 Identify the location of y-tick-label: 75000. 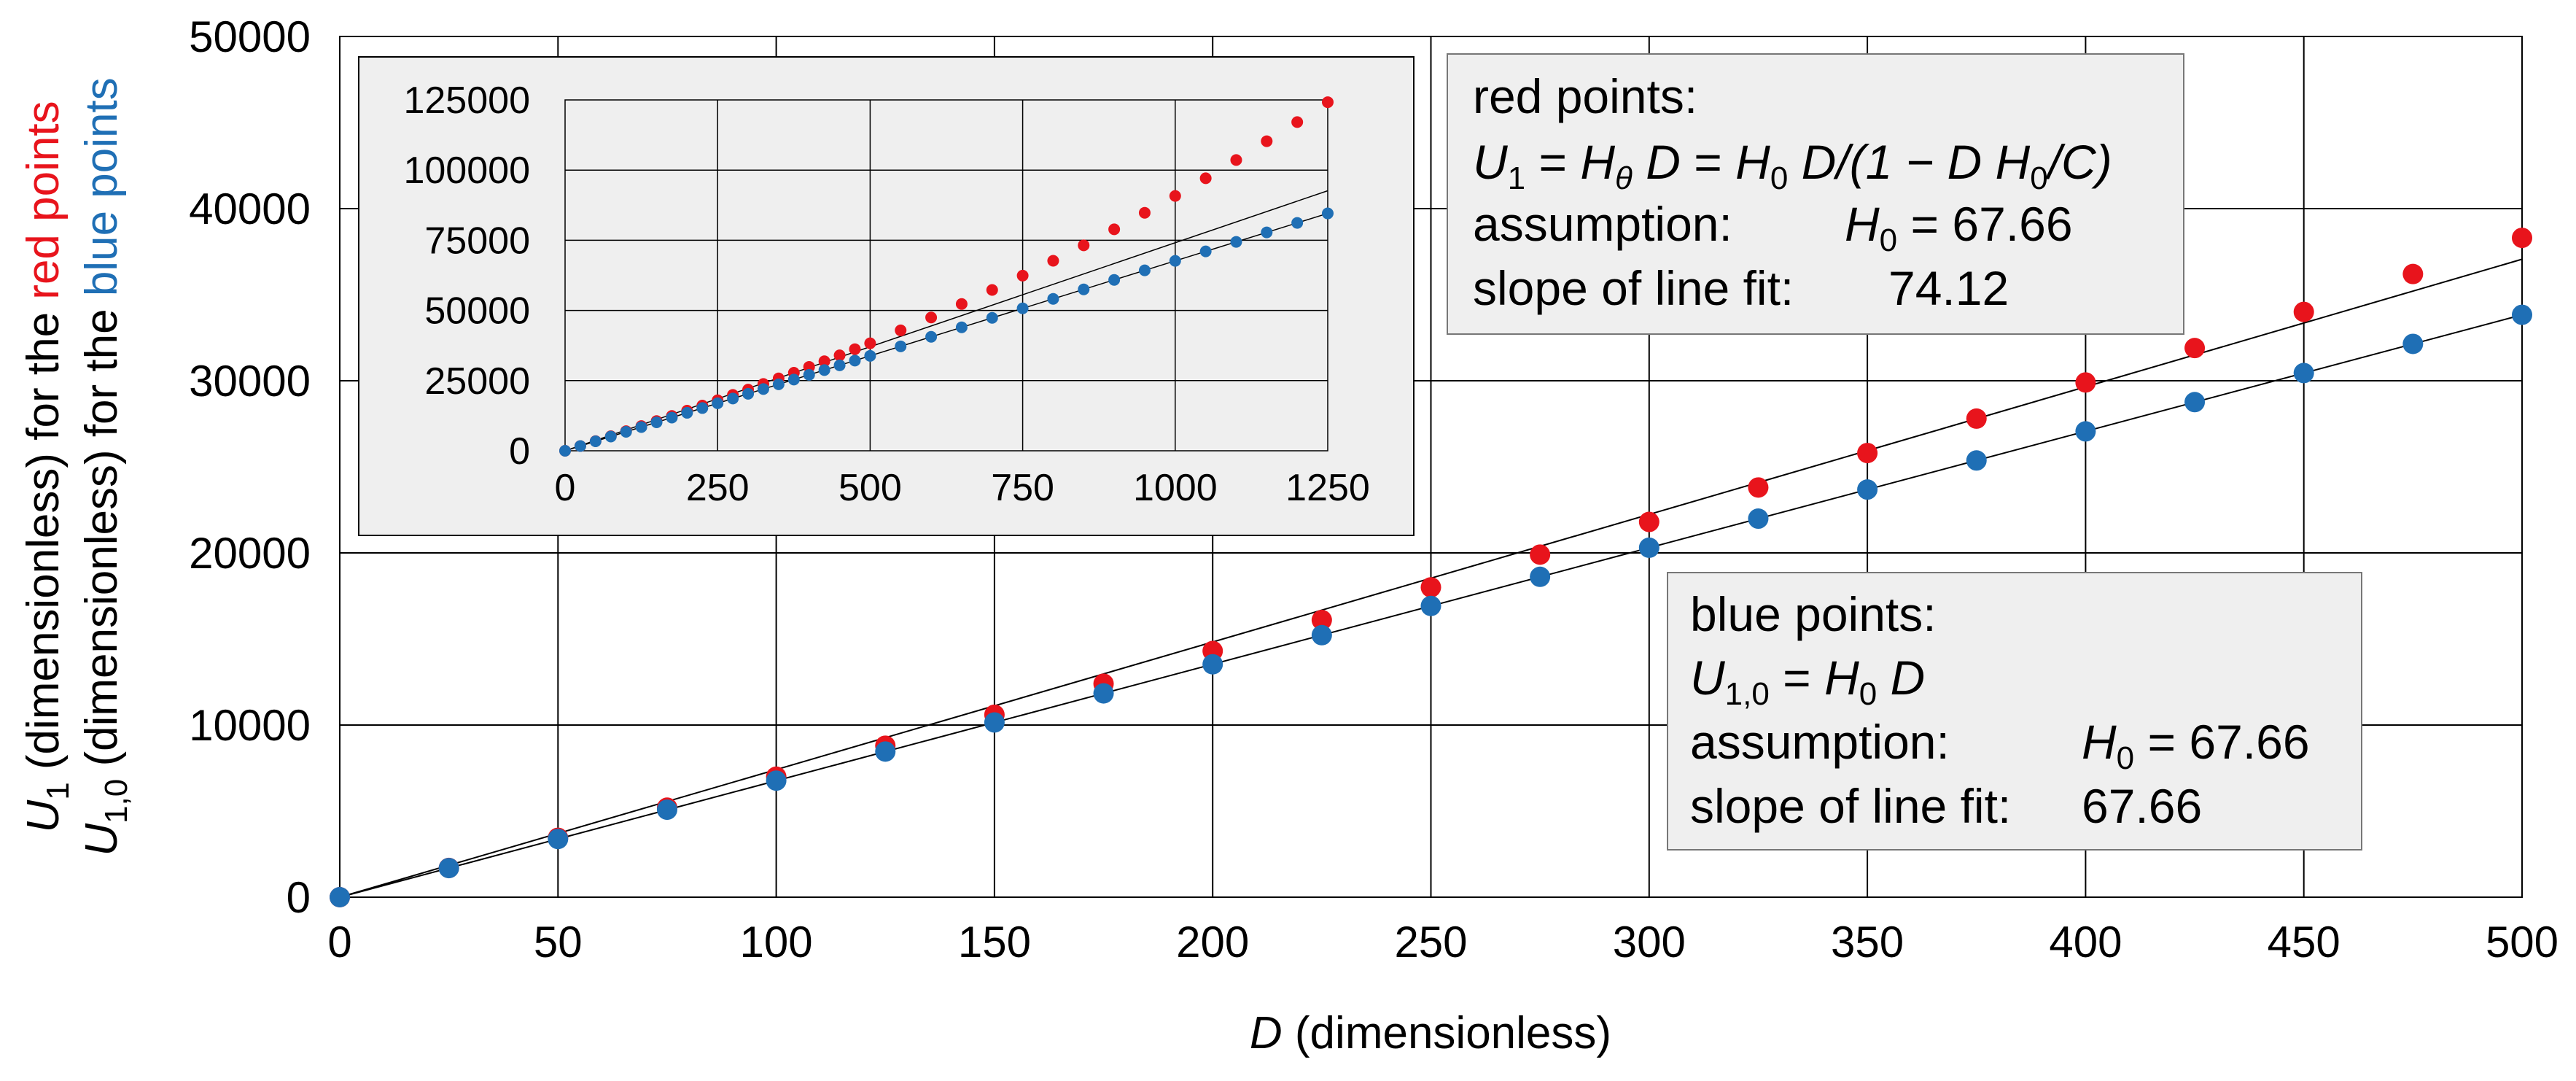
(477, 241).